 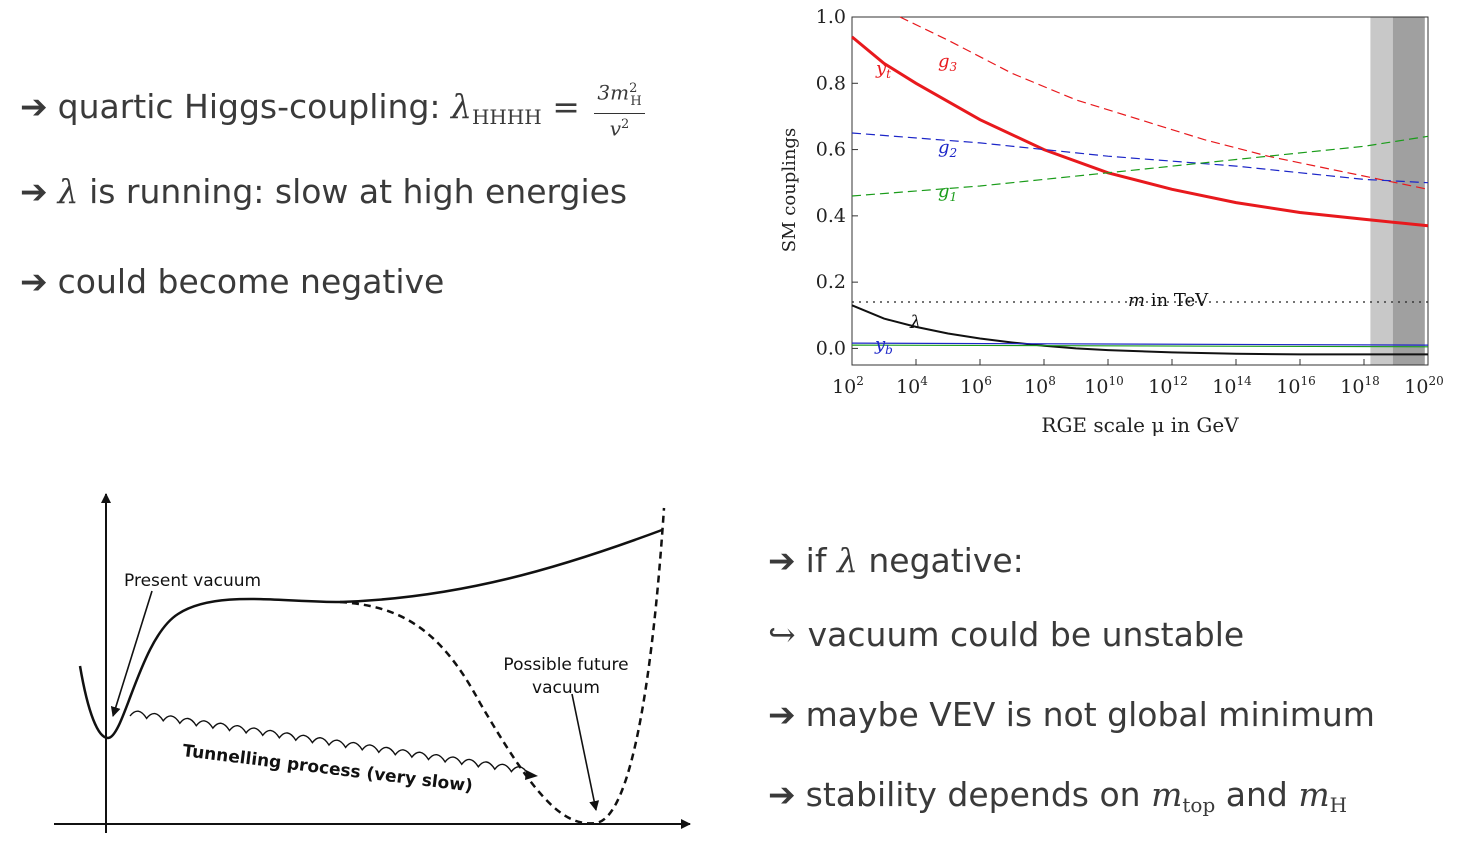 I want to click on tunnelling-arrowhead, so click(x=531, y=775).